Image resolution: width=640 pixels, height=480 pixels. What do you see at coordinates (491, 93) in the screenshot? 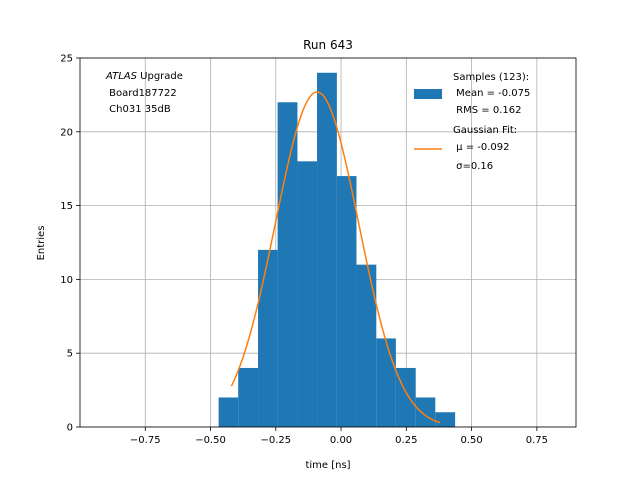
I see `legend-samples-mean: Mean = -0.075` at bounding box center [491, 93].